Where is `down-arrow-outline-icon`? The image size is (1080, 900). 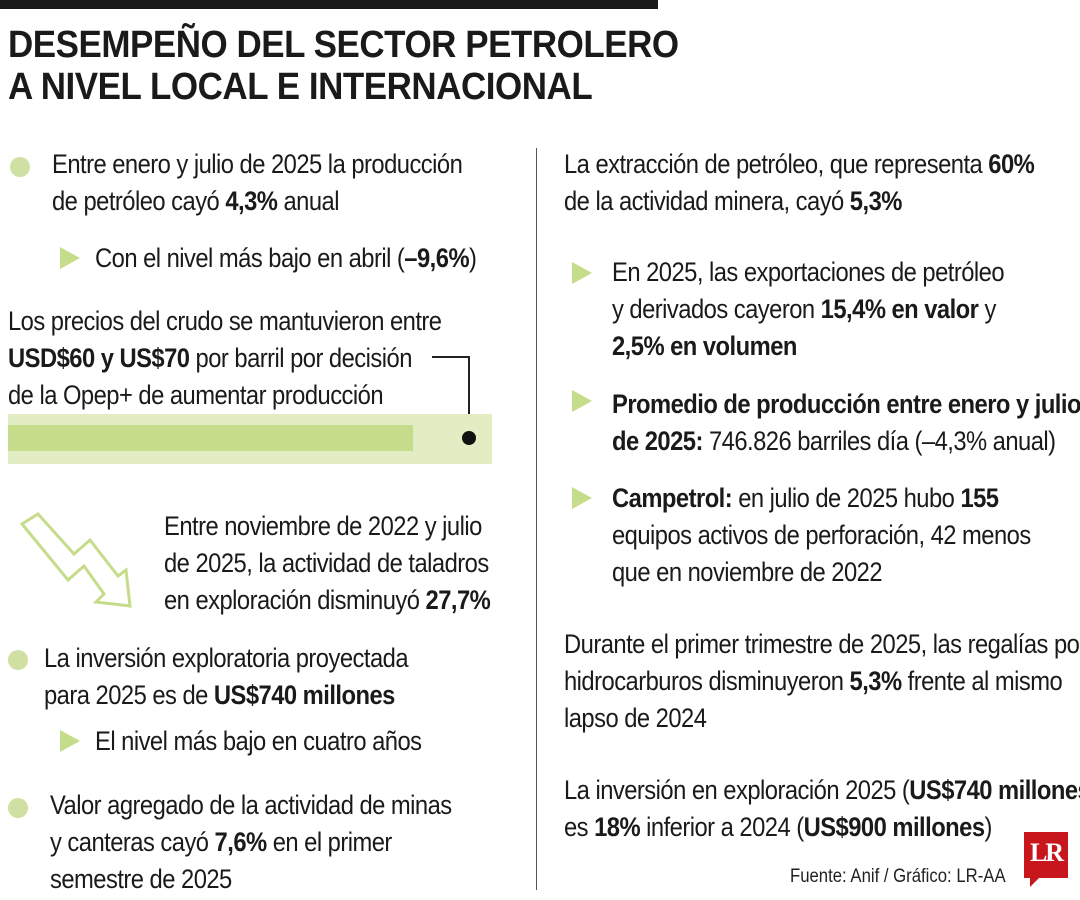
down-arrow-outline-icon is located at coordinates (75, 560).